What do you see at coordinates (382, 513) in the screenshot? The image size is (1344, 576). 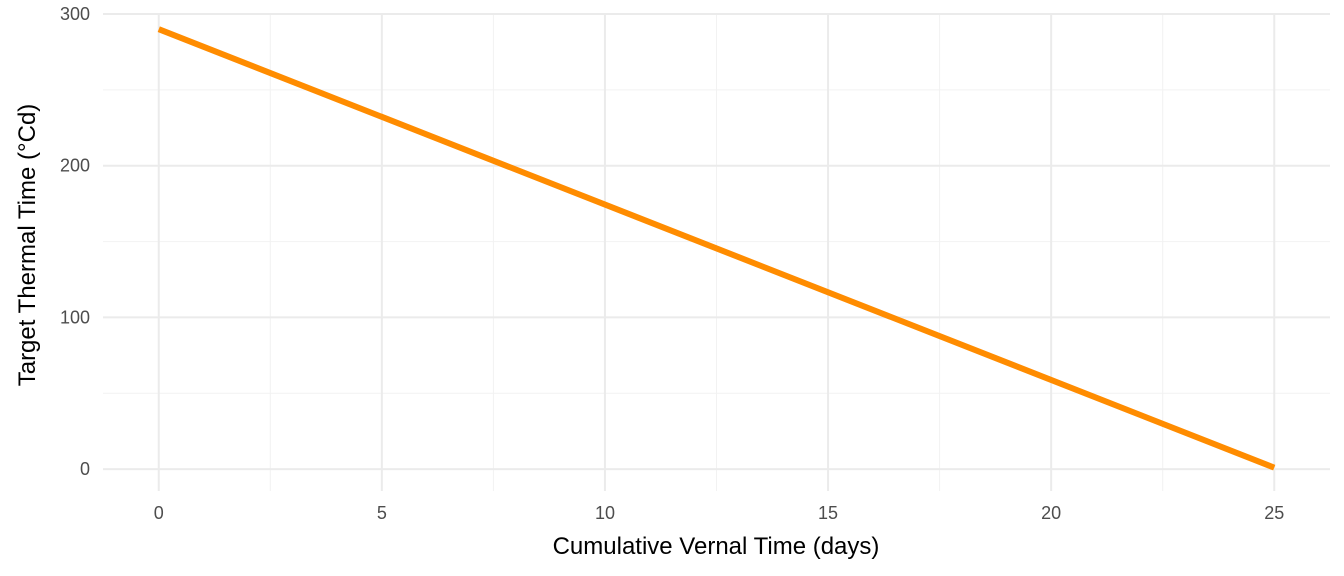 I see `x-tick-label: 5` at bounding box center [382, 513].